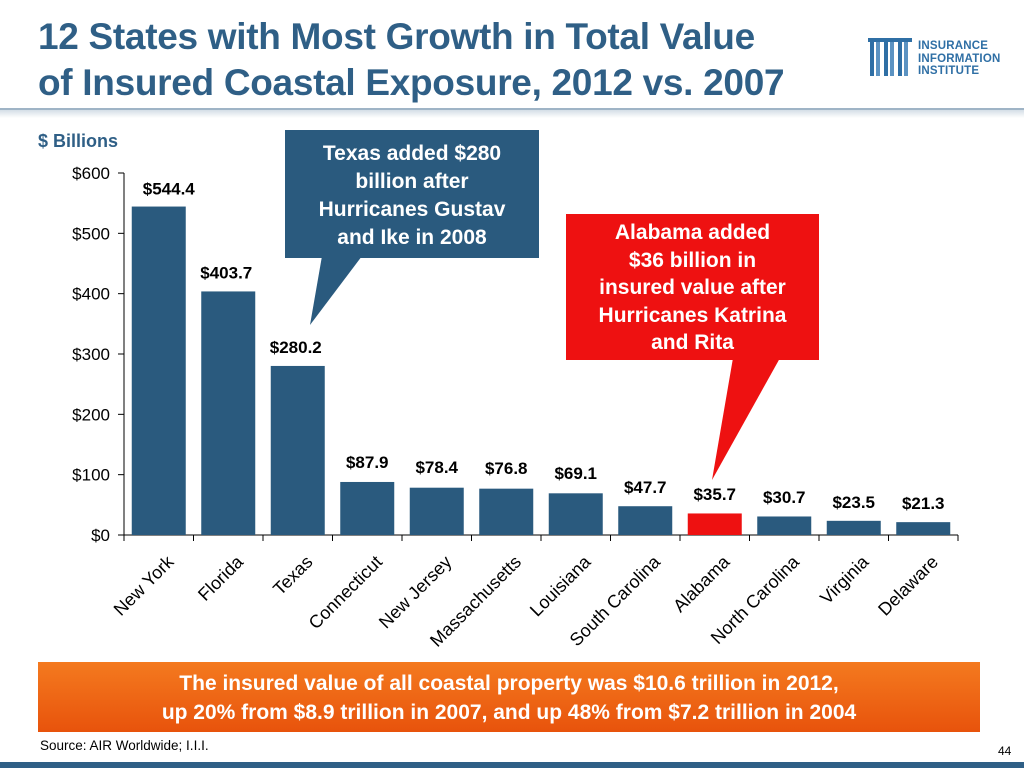  What do you see at coordinates (345, 592) in the screenshot?
I see `category-label: Connecticut` at bounding box center [345, 592].